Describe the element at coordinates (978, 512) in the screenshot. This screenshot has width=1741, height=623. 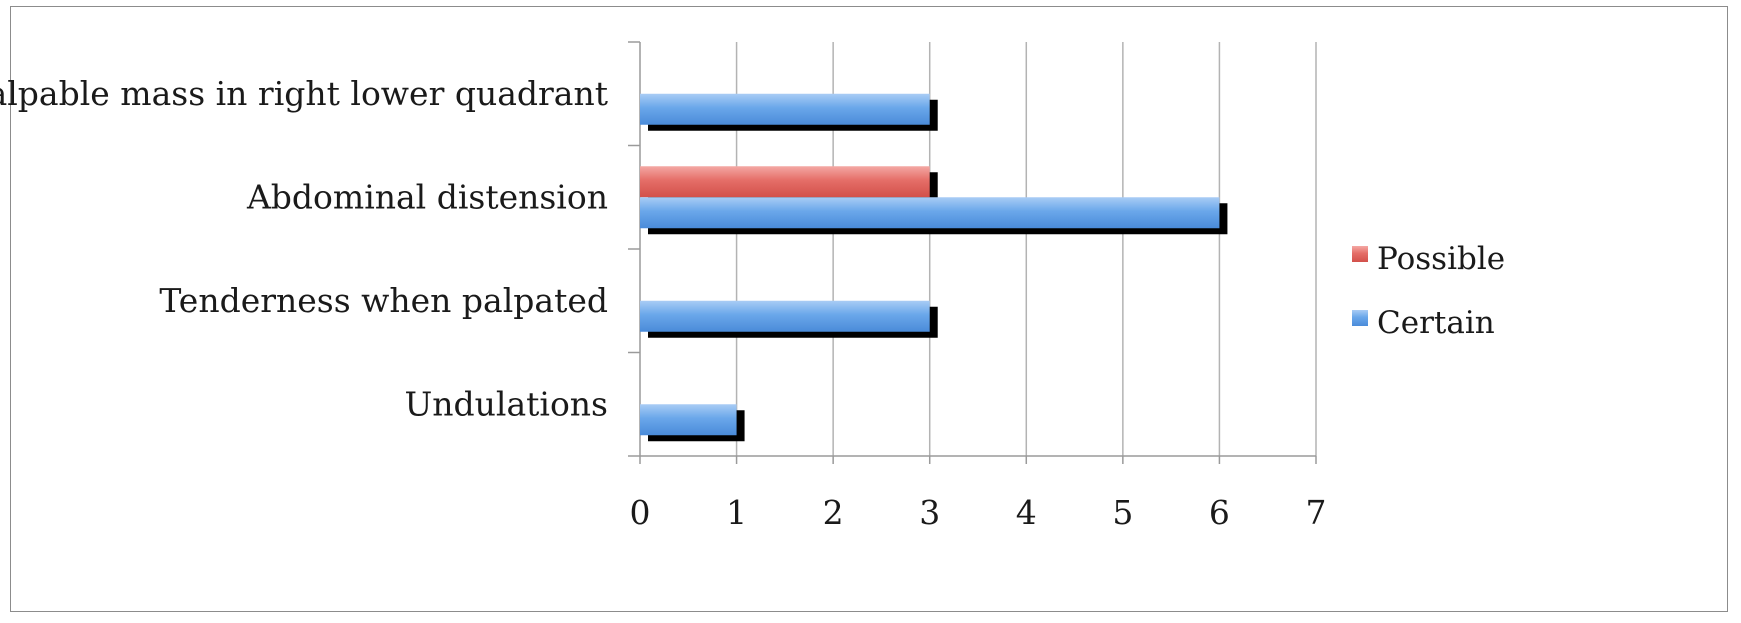
I see `x-tick-labels: 0 1 2 3 4 5 6 7` at that location.